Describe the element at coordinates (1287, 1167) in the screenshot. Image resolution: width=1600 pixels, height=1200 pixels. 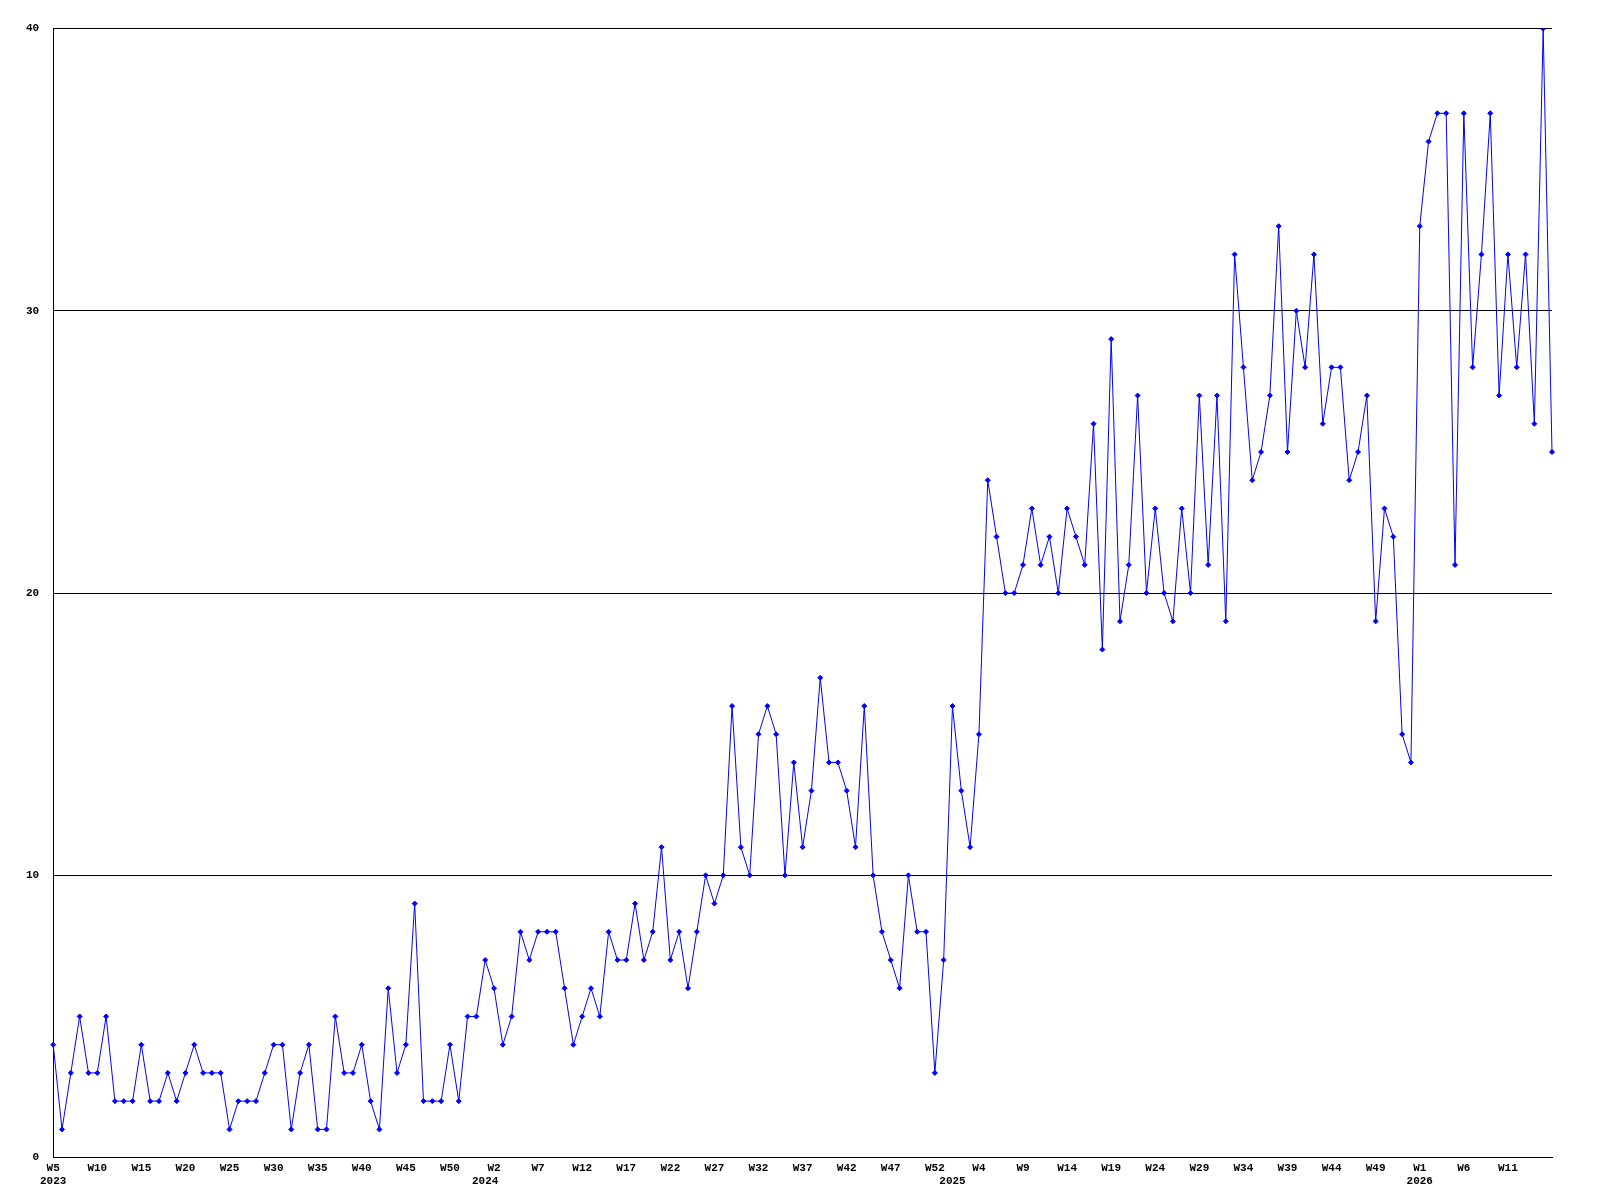
I see `x-tick-label: W39` at that location.